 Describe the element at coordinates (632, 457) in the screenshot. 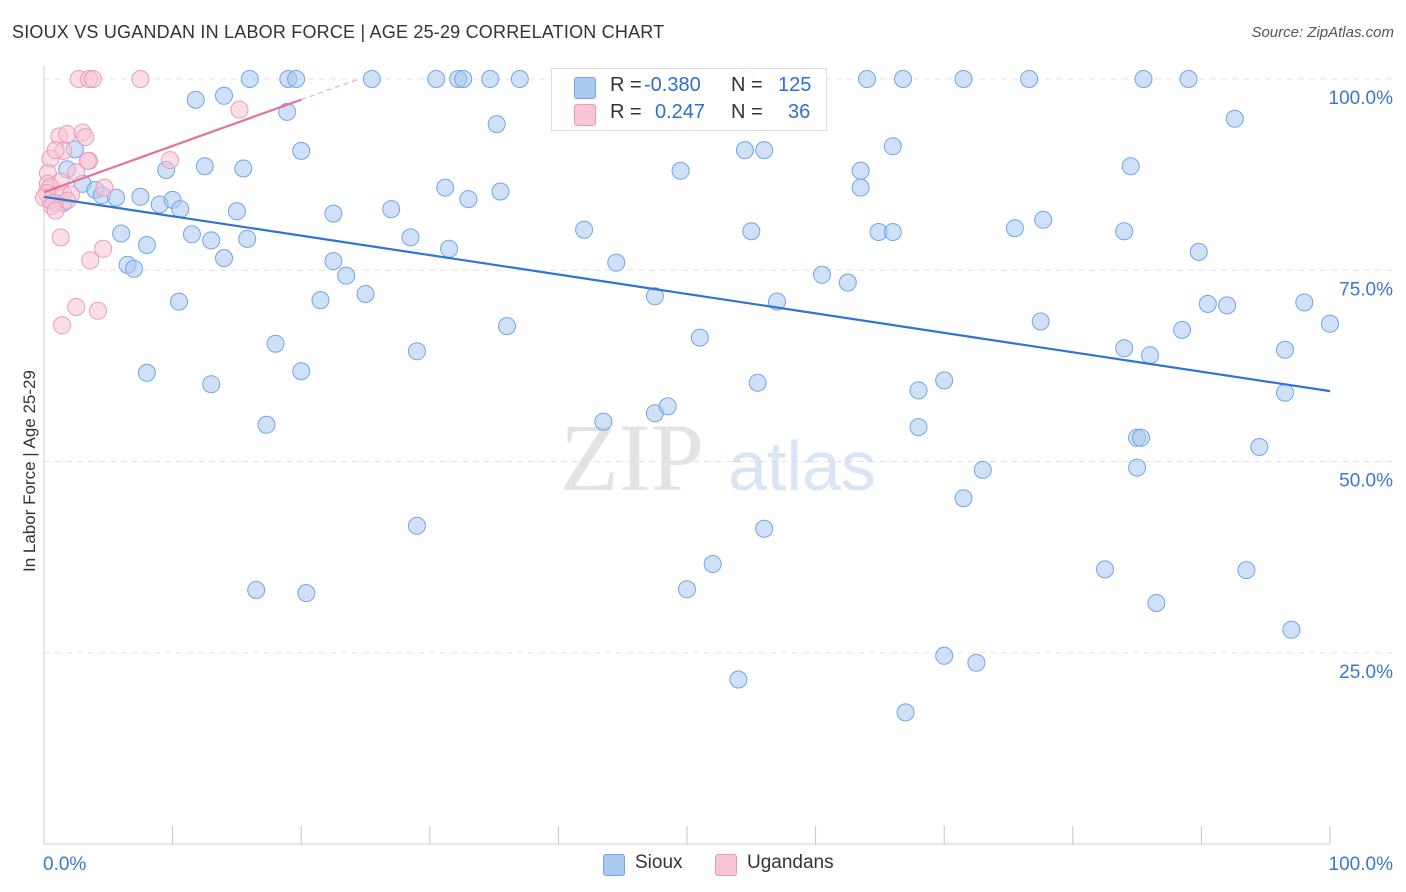

I see `watermark-zip: ZIP` at that location.